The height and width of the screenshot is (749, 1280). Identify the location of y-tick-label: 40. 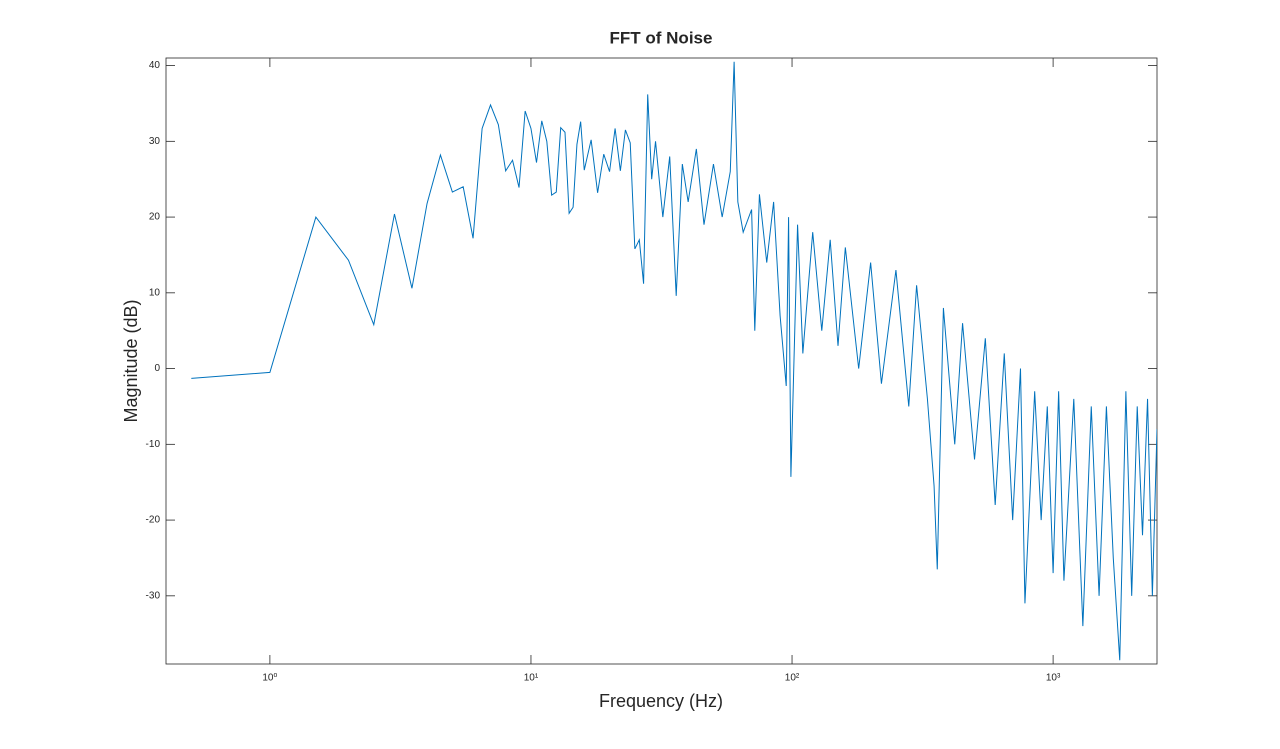
(155, 65).